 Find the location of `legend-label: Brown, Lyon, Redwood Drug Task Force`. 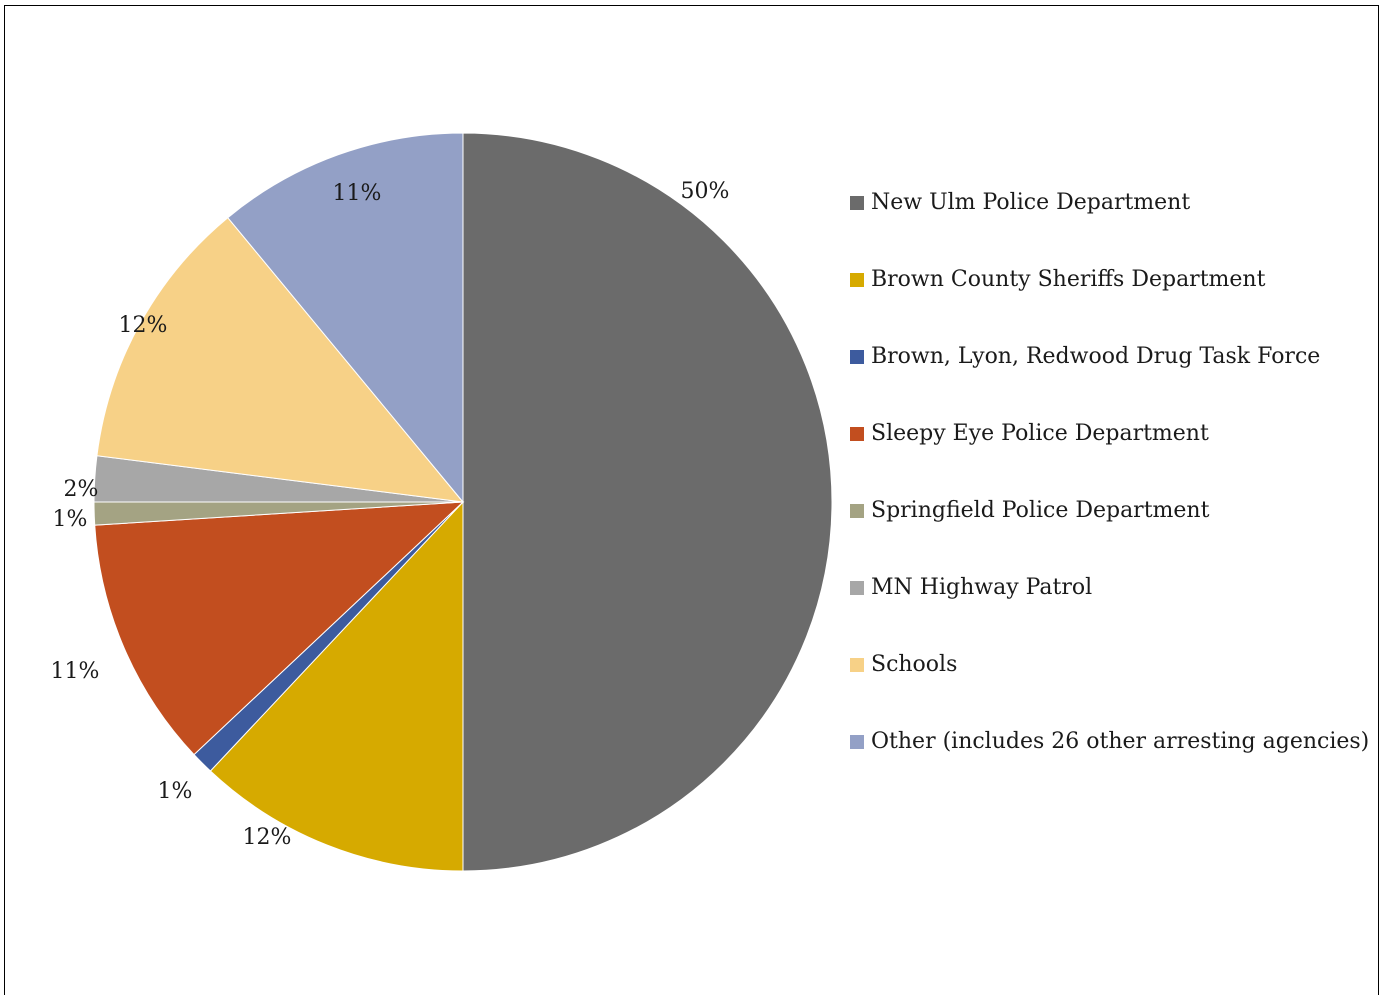

legend-label: Brown, Lyon, Redwood Drug Task Force is located at coordinates (1096, 356).